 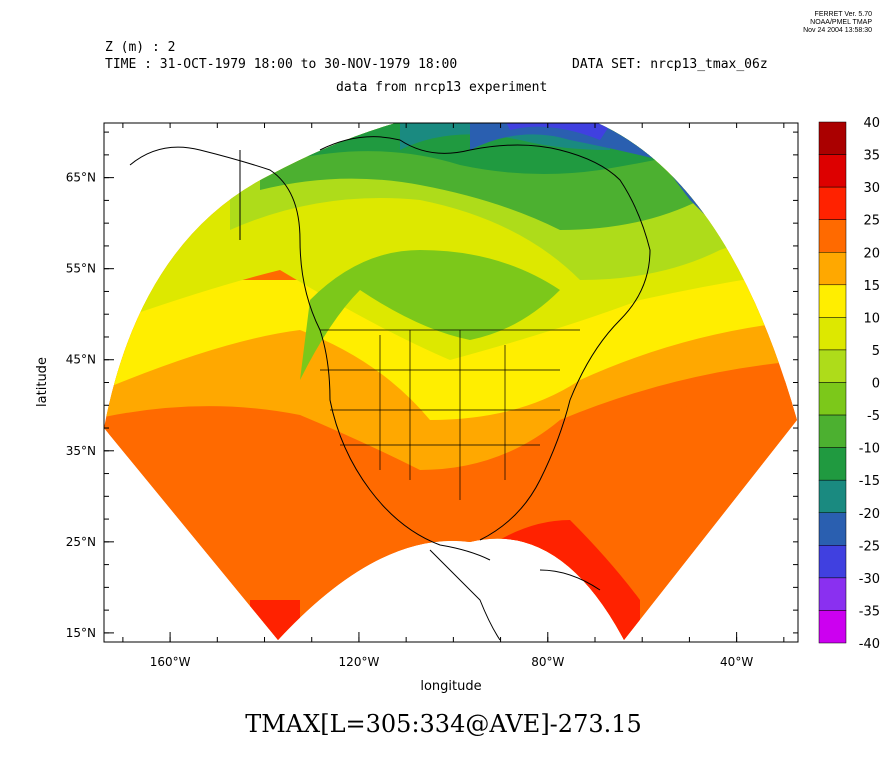 I want to click on y-tick-label: 55°N, so click(x=81, y=269).